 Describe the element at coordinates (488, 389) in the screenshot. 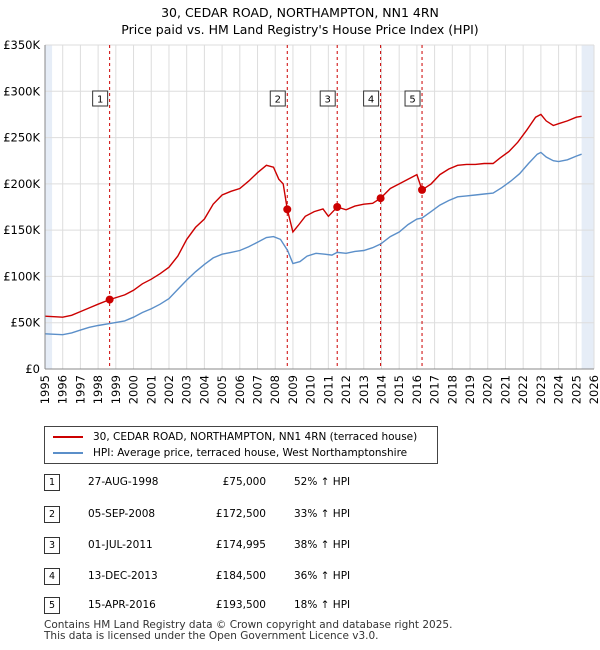

I see `x-tick-label: 2020` at that location.